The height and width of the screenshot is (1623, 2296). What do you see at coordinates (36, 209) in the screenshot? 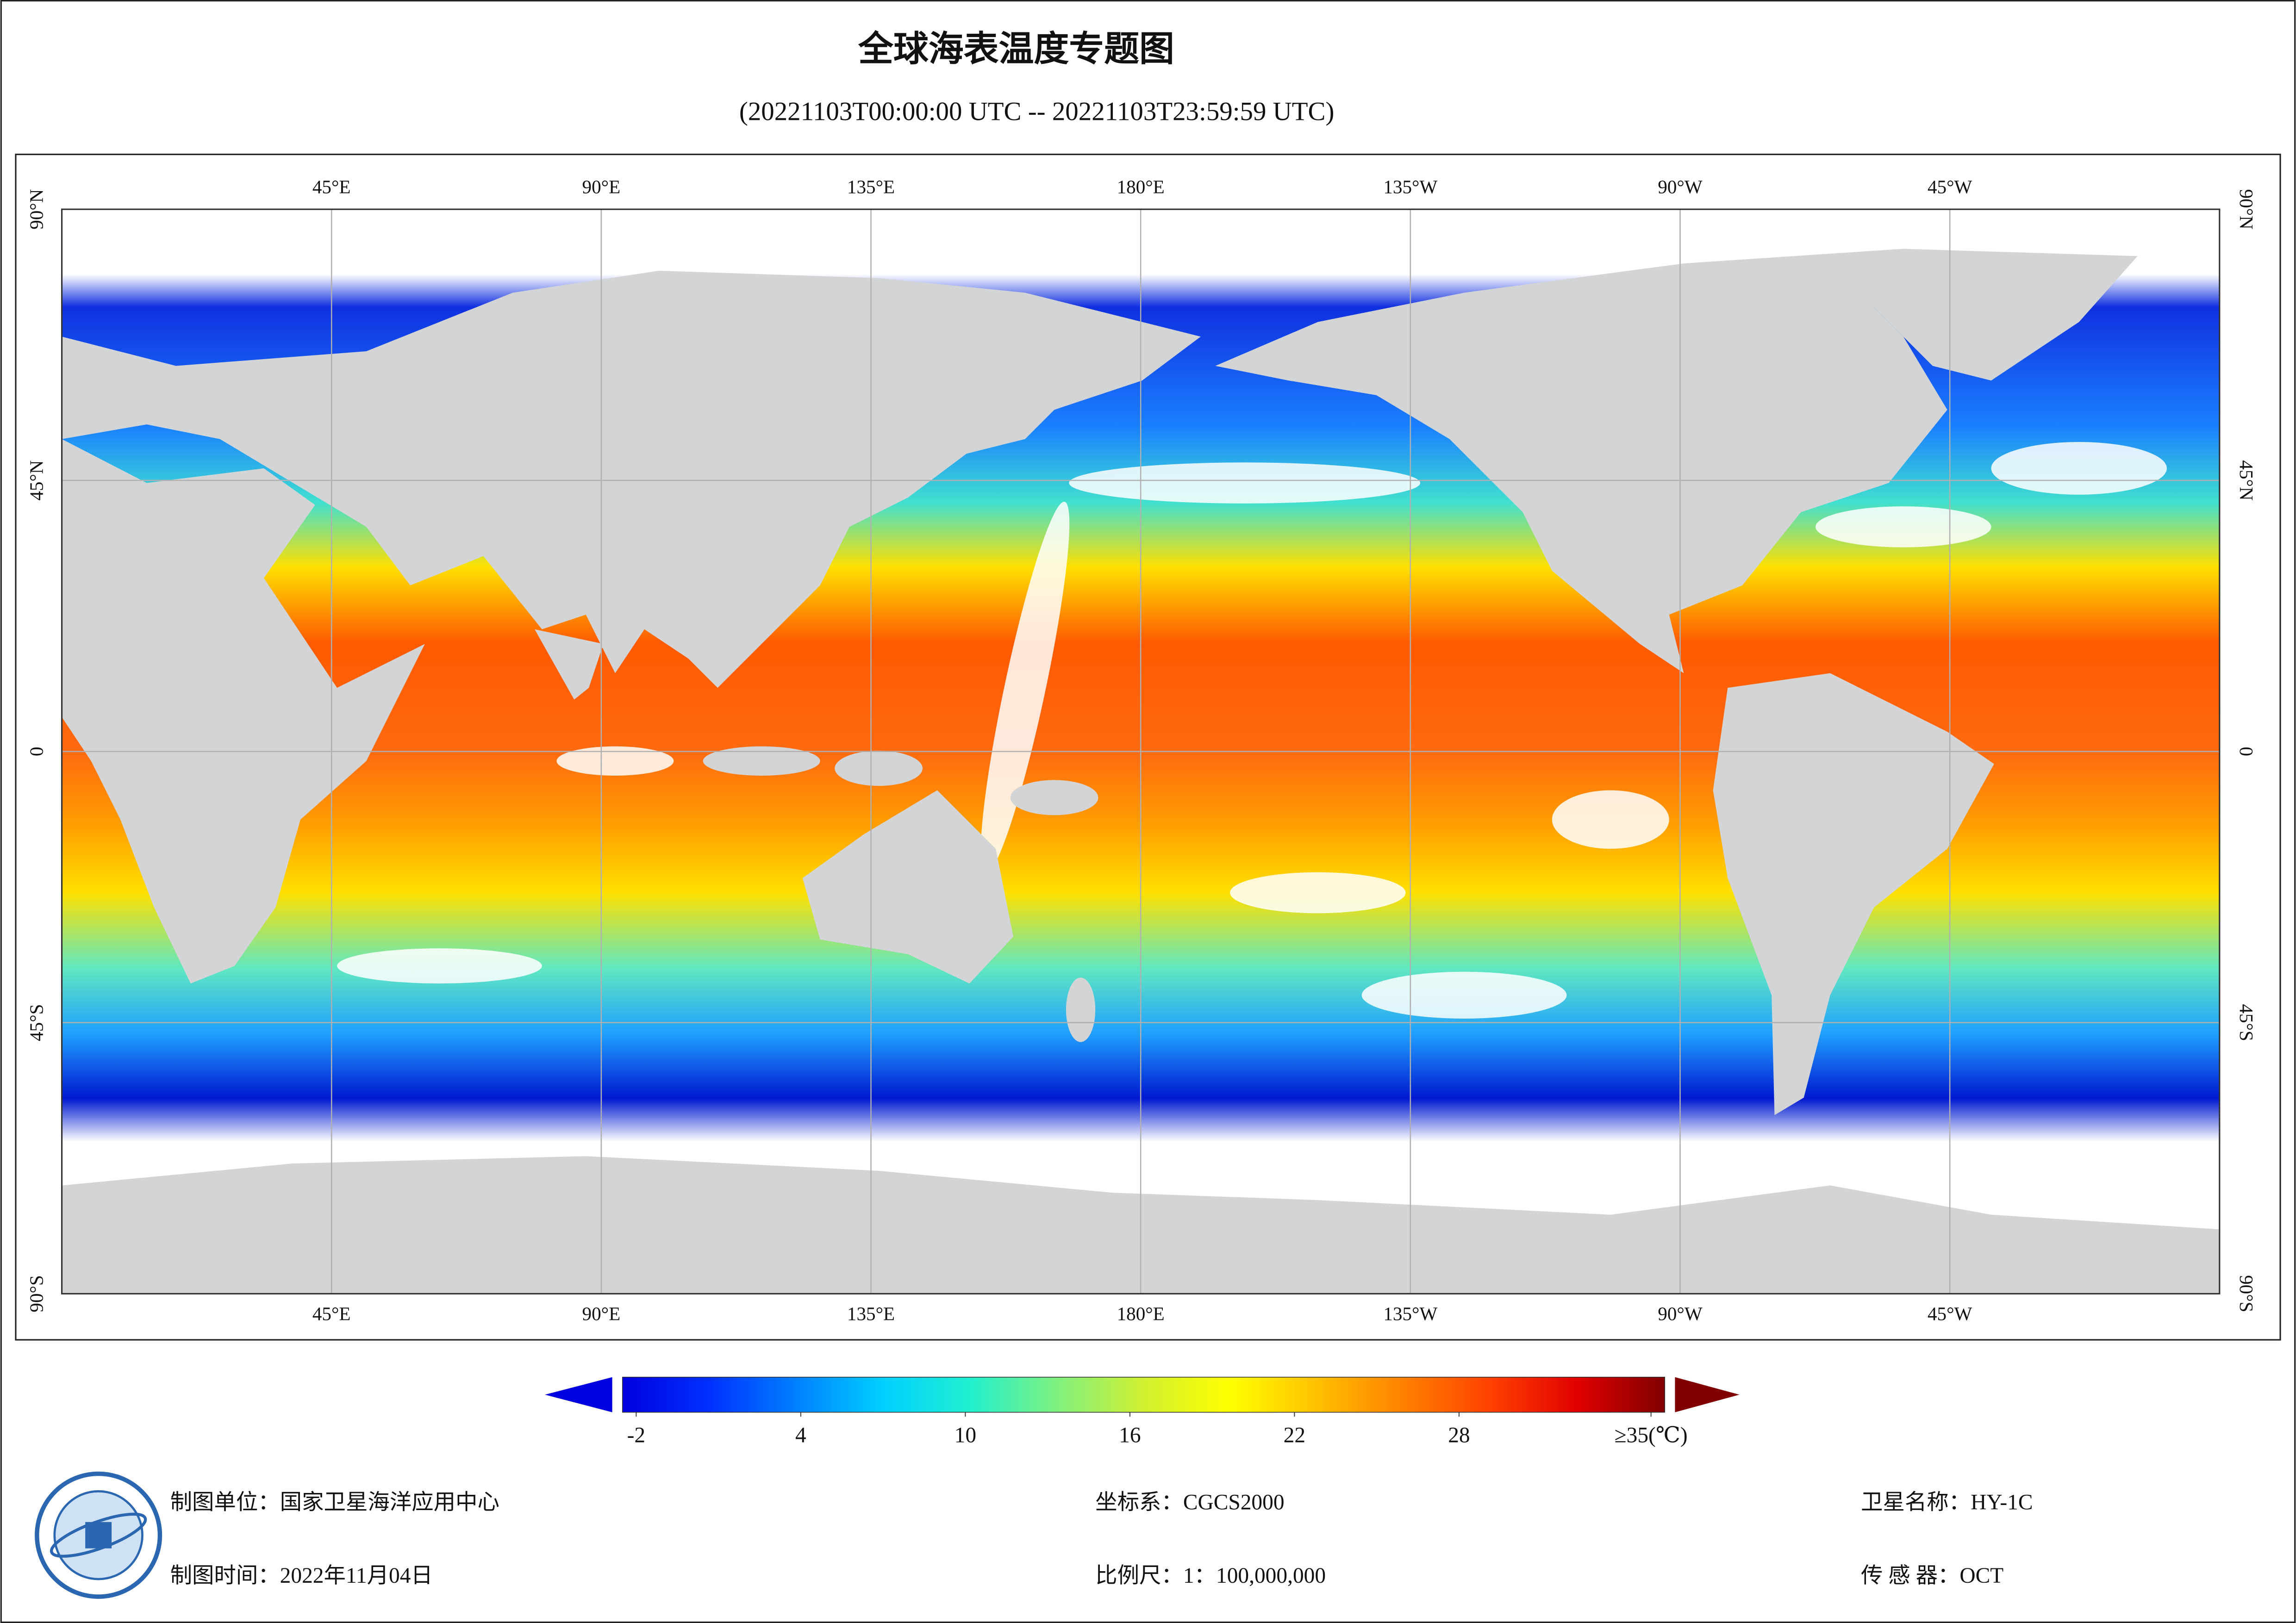
I see `lat-label-left: 90°N` at bounding box center [36, 209].